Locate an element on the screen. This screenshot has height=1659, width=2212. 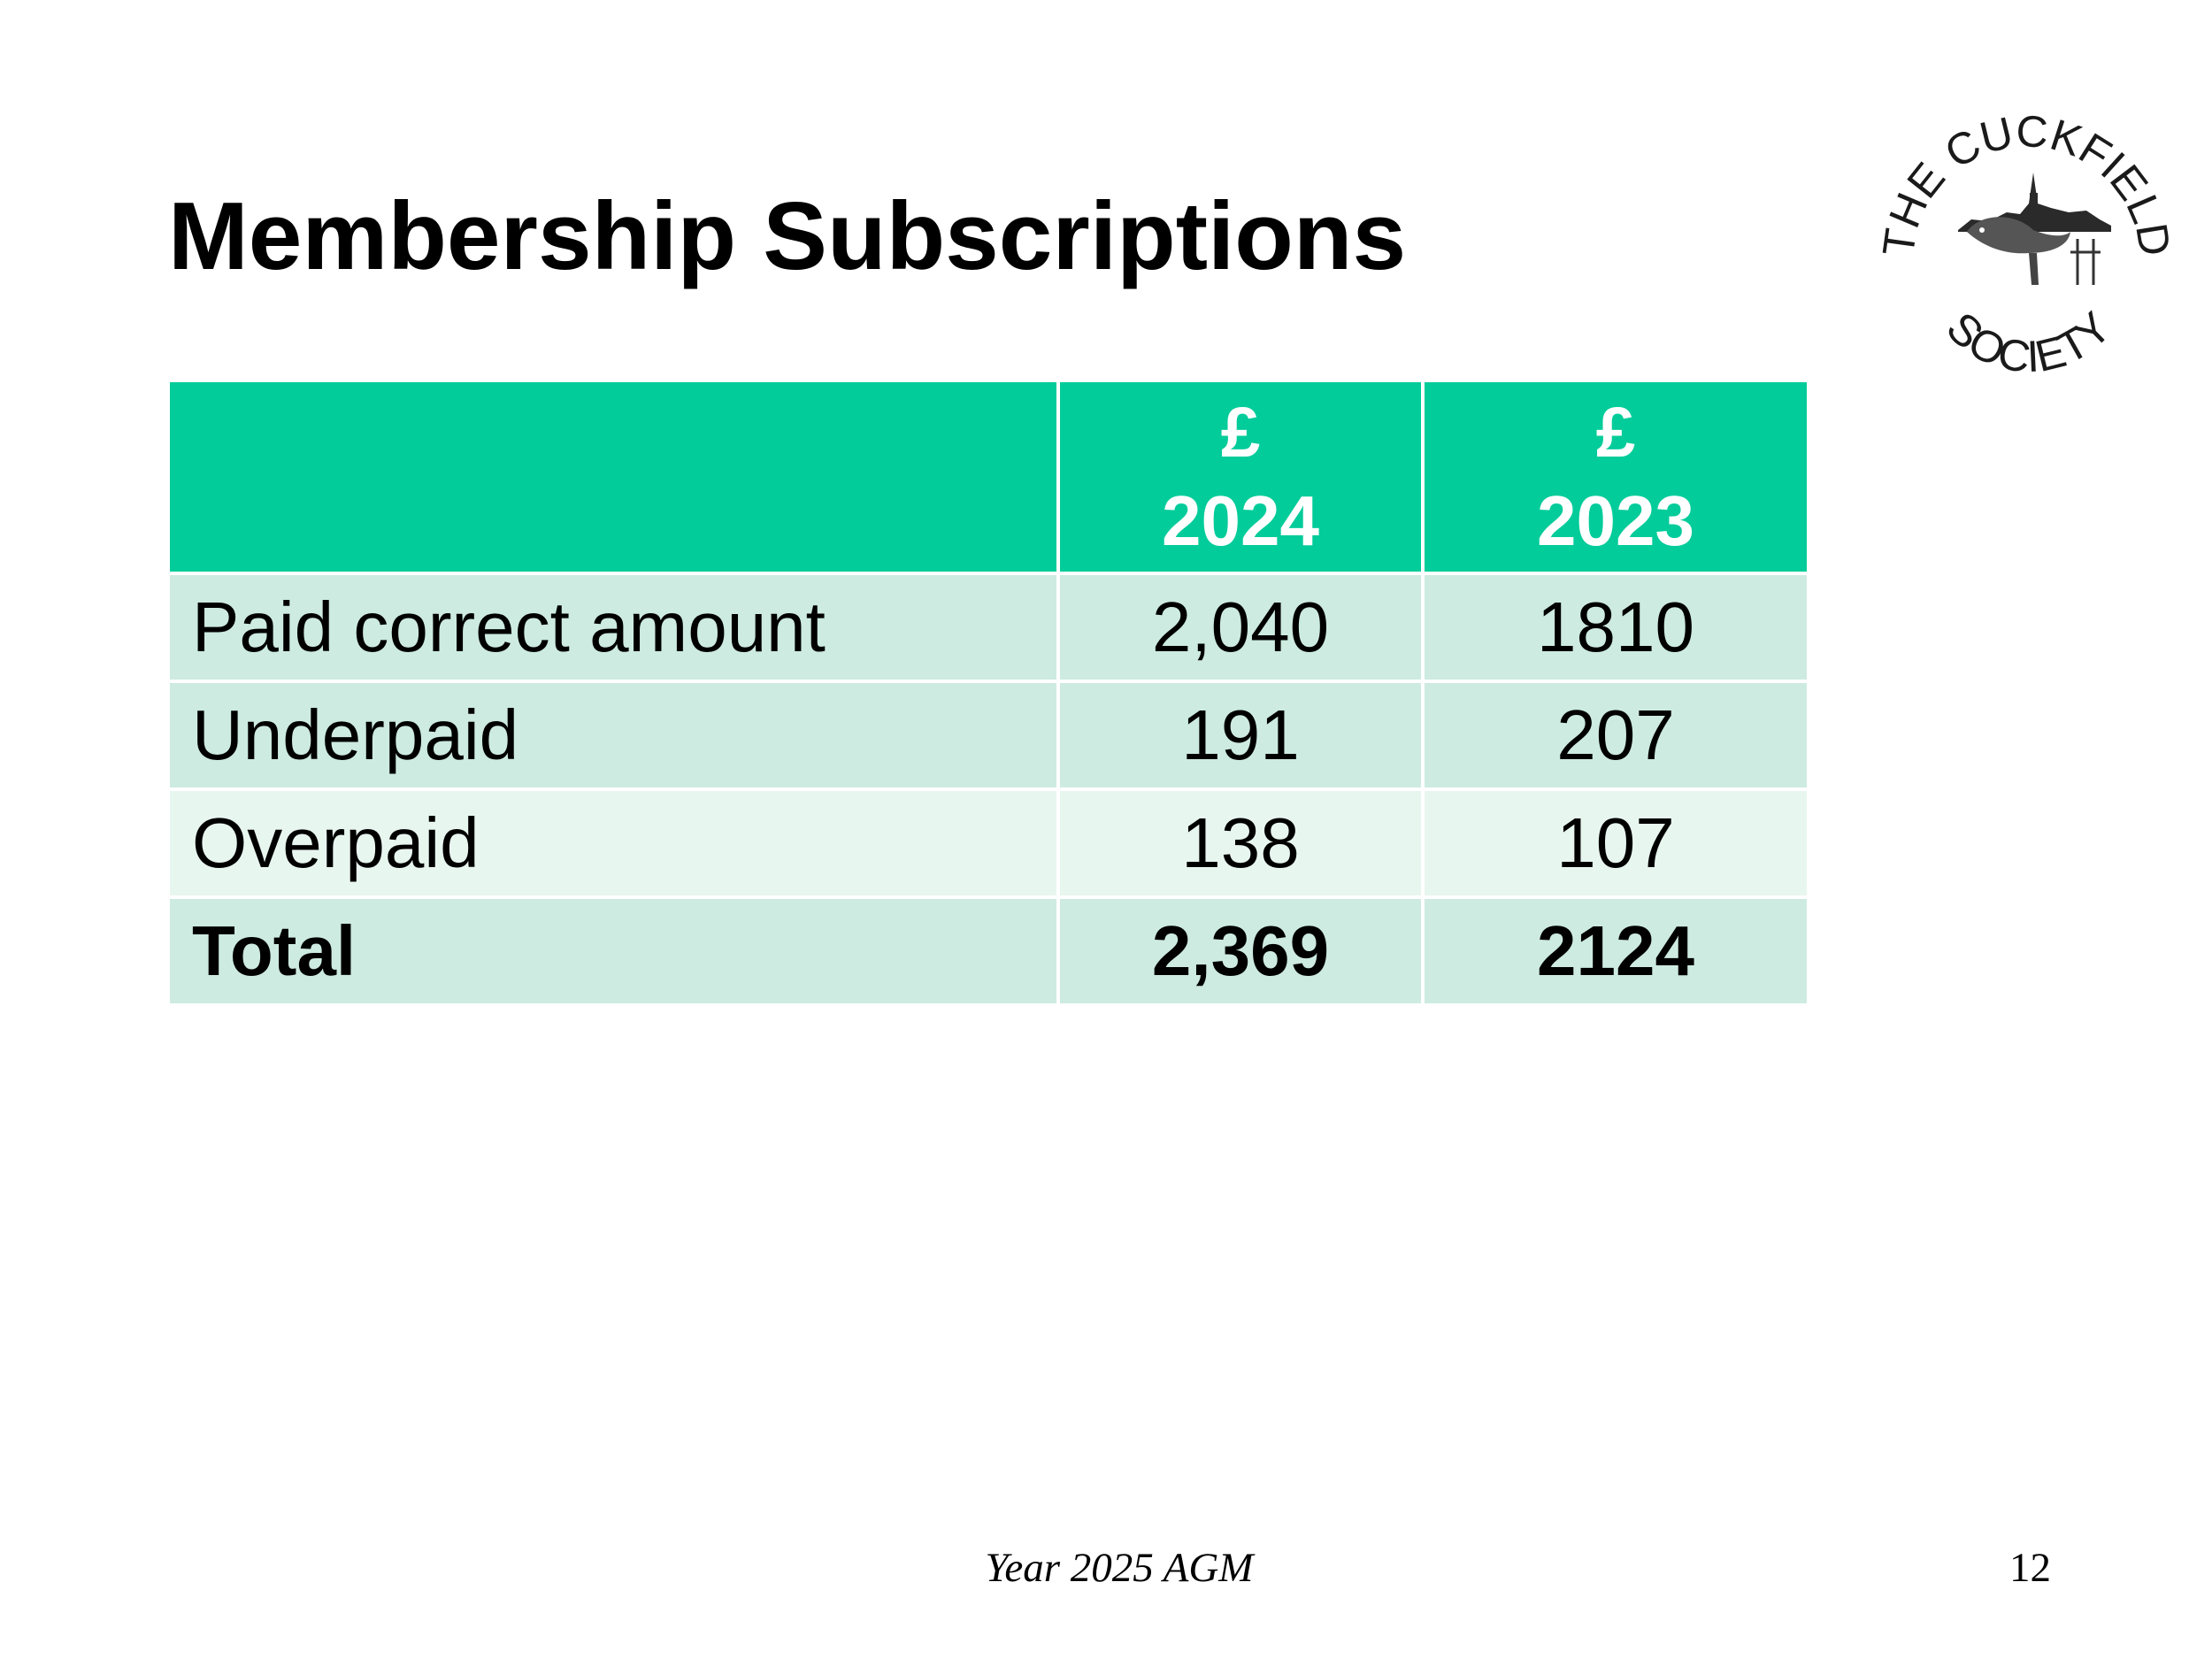
footer-text: Year 2025 AGM is located at coordinates (1120, 1568).